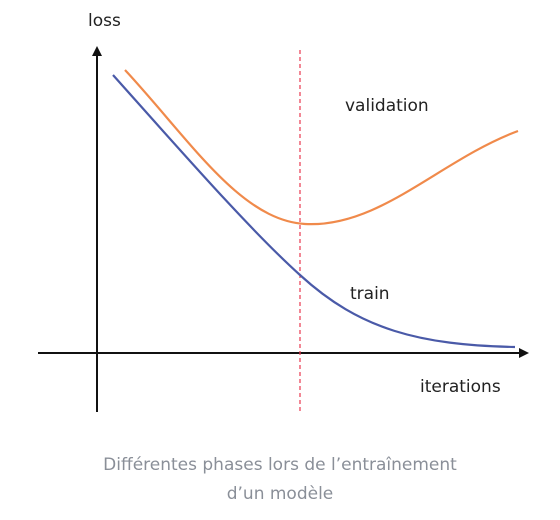  Describe the element at coordinates (104, 21) in the screenshot. I see `y-axis-label: loss` at that location.